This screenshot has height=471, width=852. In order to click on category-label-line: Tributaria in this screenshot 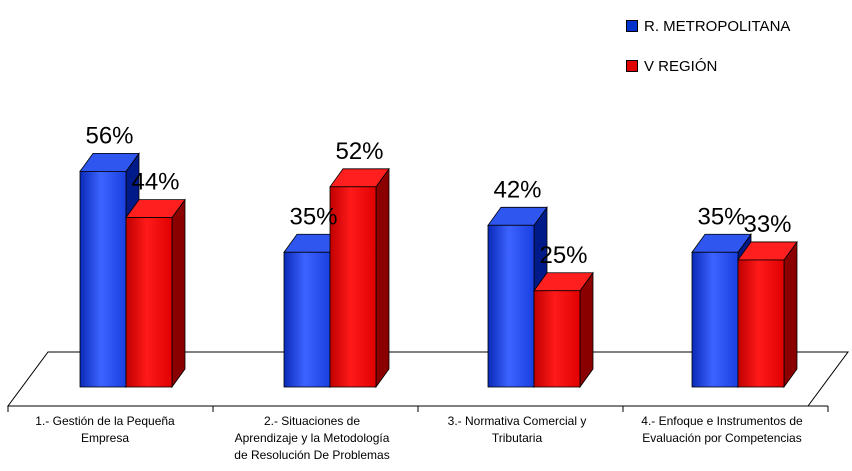, I will do `click(517, 438)`.